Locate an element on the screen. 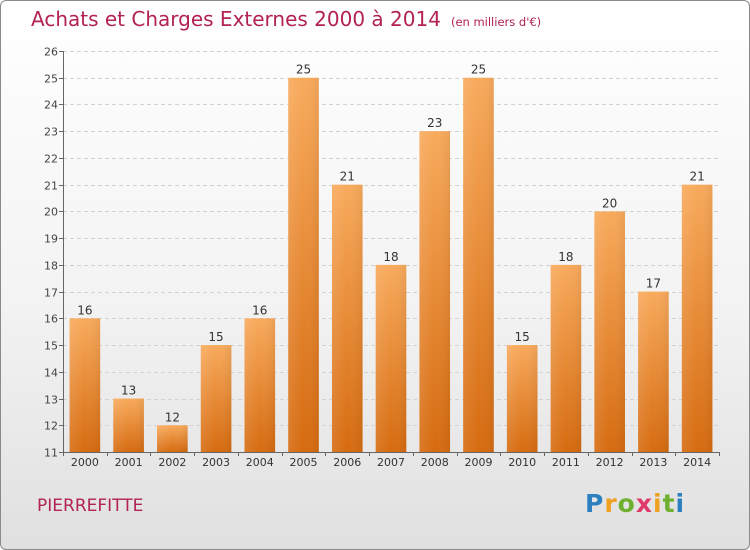  y-tick-label: 20 is located at coordinates (51, 212).